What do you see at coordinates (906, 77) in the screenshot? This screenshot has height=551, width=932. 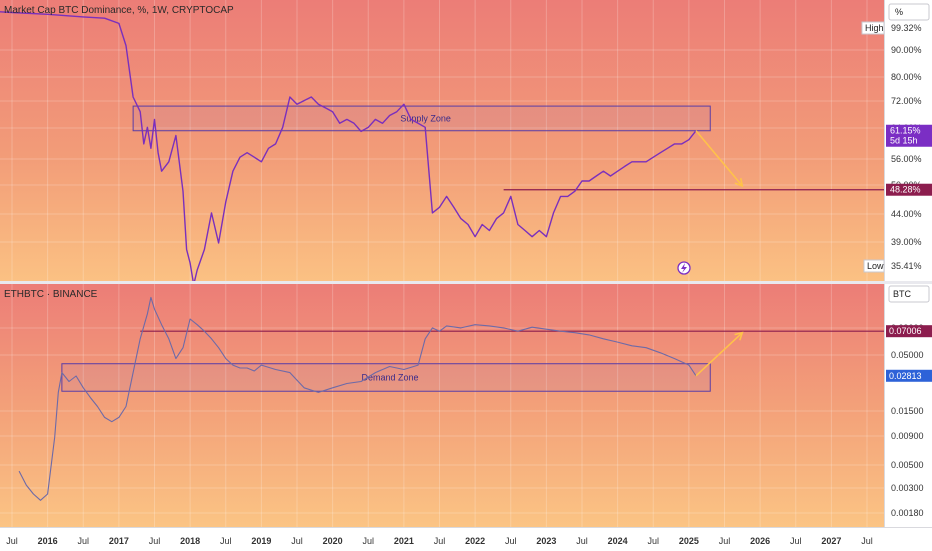 I see `y-tick-label: 80.00%` at bounding box center [906, 77].